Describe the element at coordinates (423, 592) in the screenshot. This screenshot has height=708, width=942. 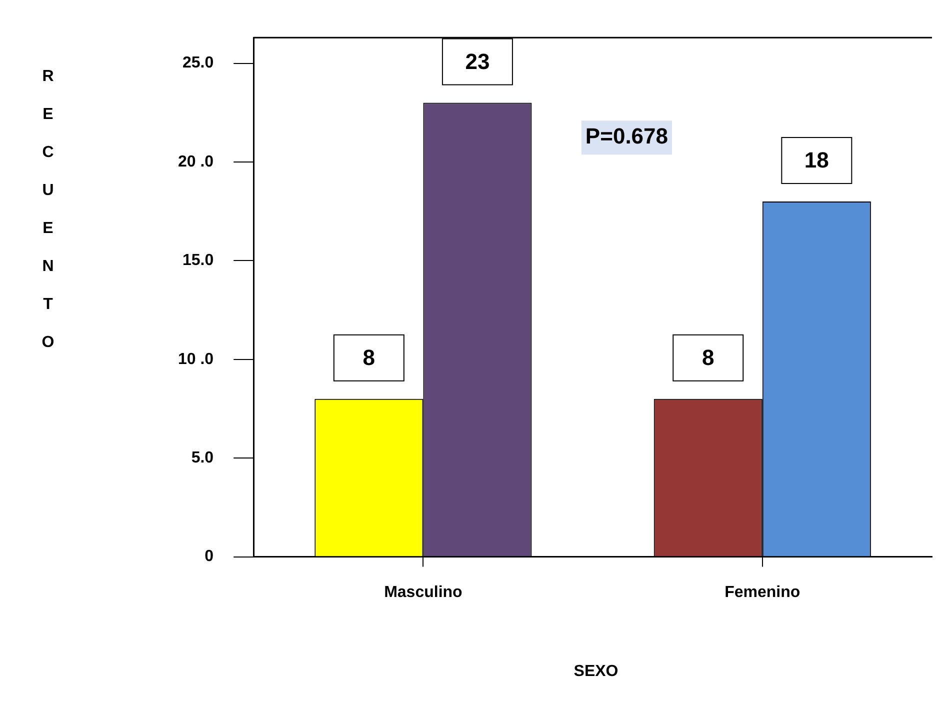
I see `x-tick-label: Masculino` at that location.